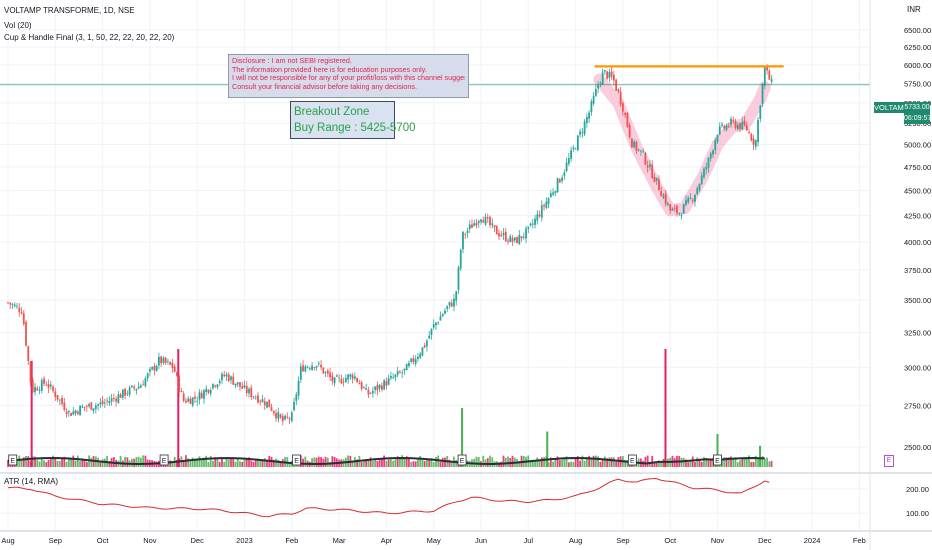 The width and height of the screenshot is (932, 550). What do you see at coordinates (31, 481) in the screenshot?
I see `atr-indicator-label: ATR (14, RMA)` at bounding box center [31, 481].